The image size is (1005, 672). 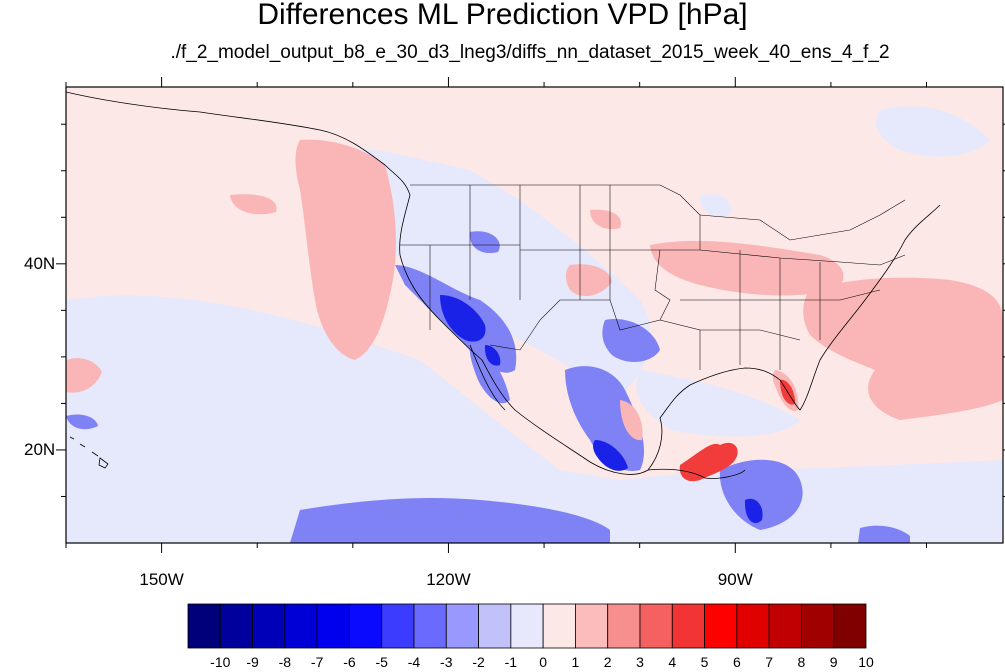 What do you see at coordinates (575, 662) in the screenshot?
I see `colorbar-label: 1` at bounding box center [575, 662].